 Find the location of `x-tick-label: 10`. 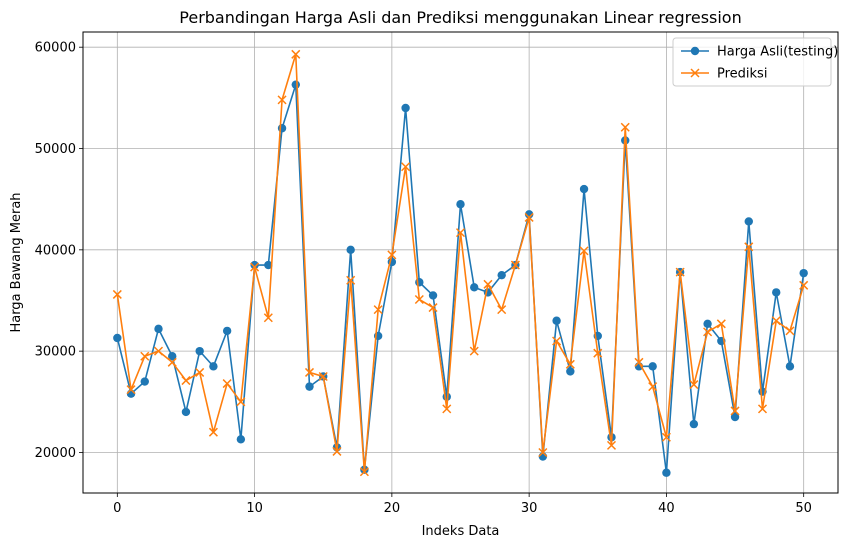

x-tick-label: 10 is located at coordinates (254, 508).